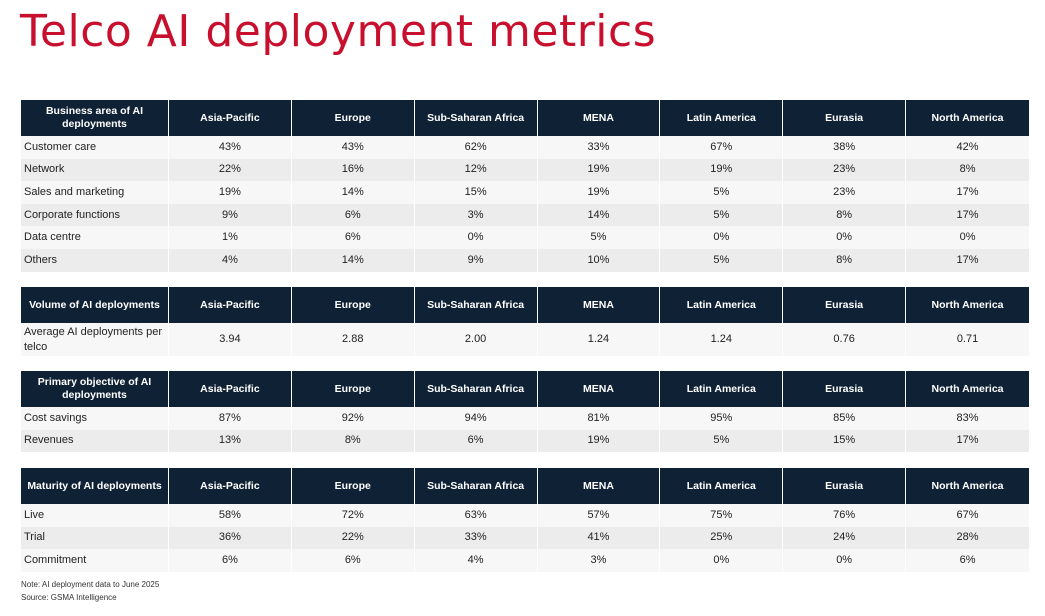 The height and width of the screenshot is (616, 1045). I want to click on table-row: Customer care 43% 43% 62% 33% 67% 38% 42%, so click(525, 147).